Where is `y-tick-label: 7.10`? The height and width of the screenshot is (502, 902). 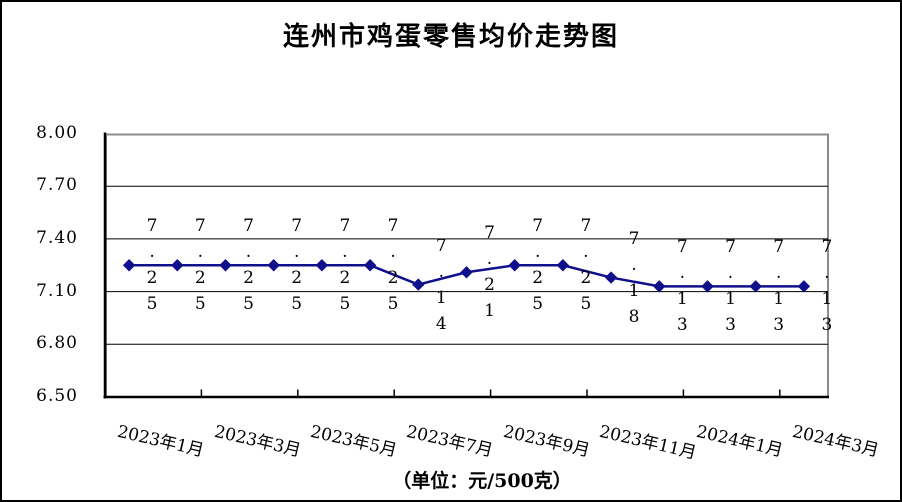 y-tick-label: 7.10 is located at coordinates (57, 290).